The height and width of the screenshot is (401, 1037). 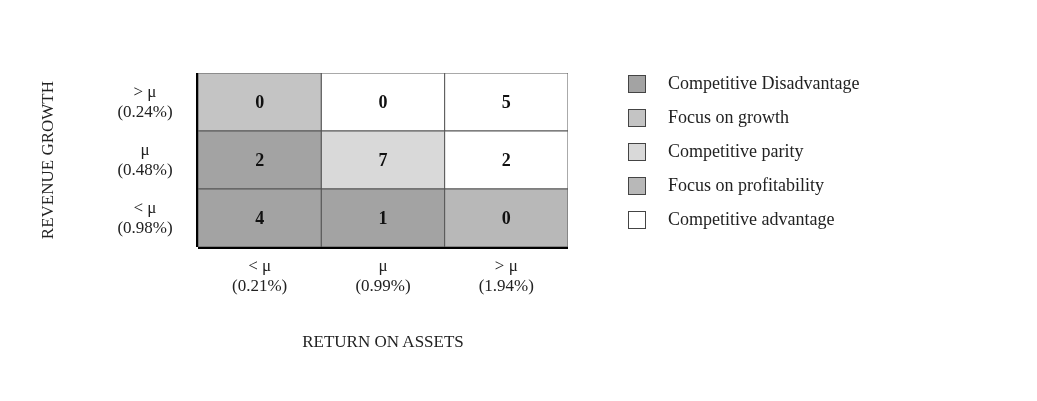 I want to click on text: Competitive parity, so click(x=736, y=151).